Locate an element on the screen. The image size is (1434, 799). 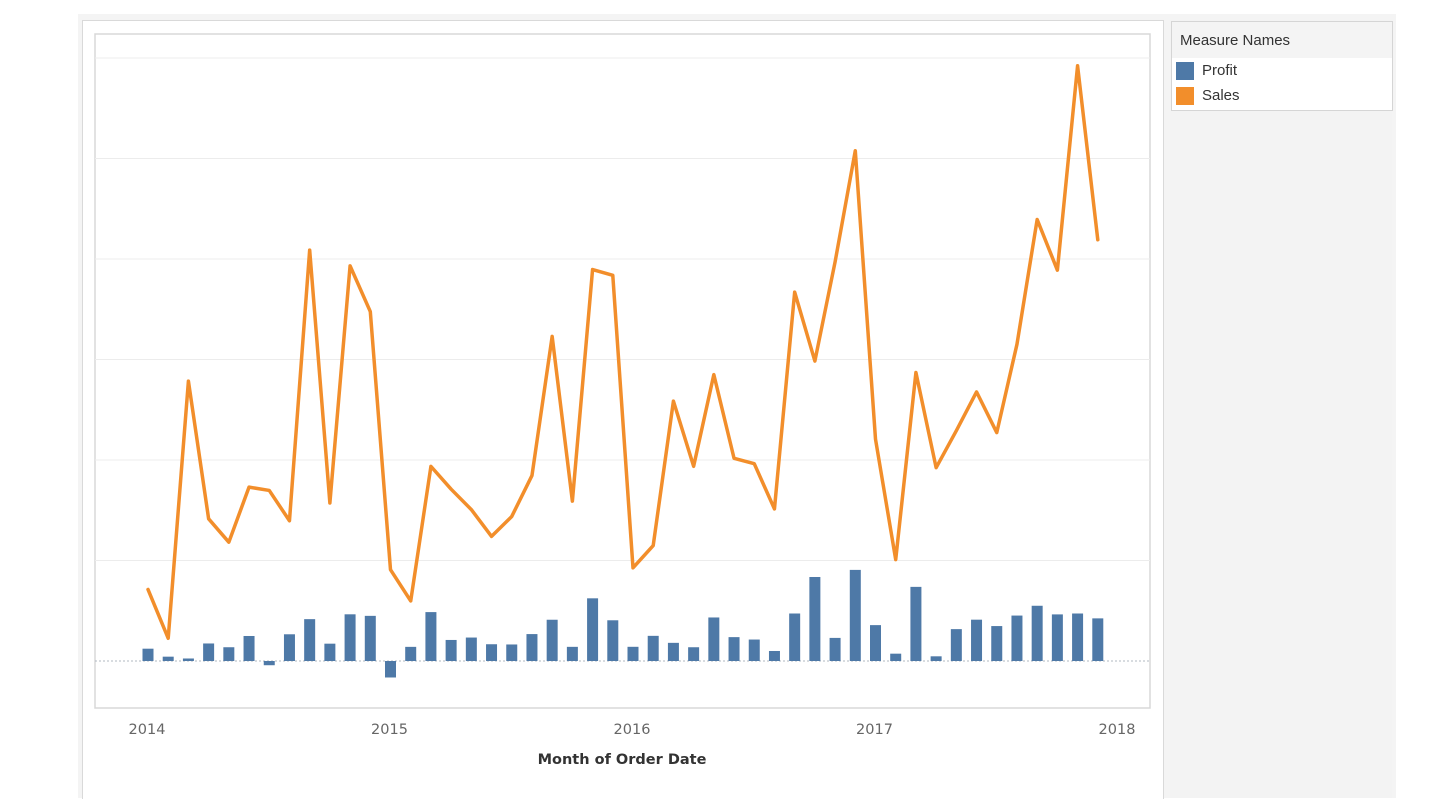
legend-label-profit: Profit is located at coordinates (1220, 70).